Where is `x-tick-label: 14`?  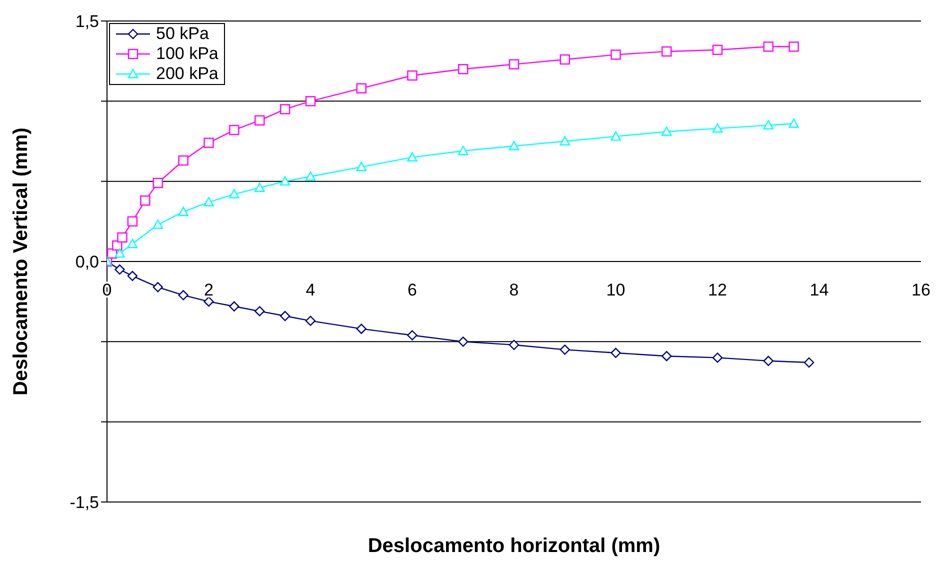 x-tick-label: 14 is located at coordinates (819, 290).